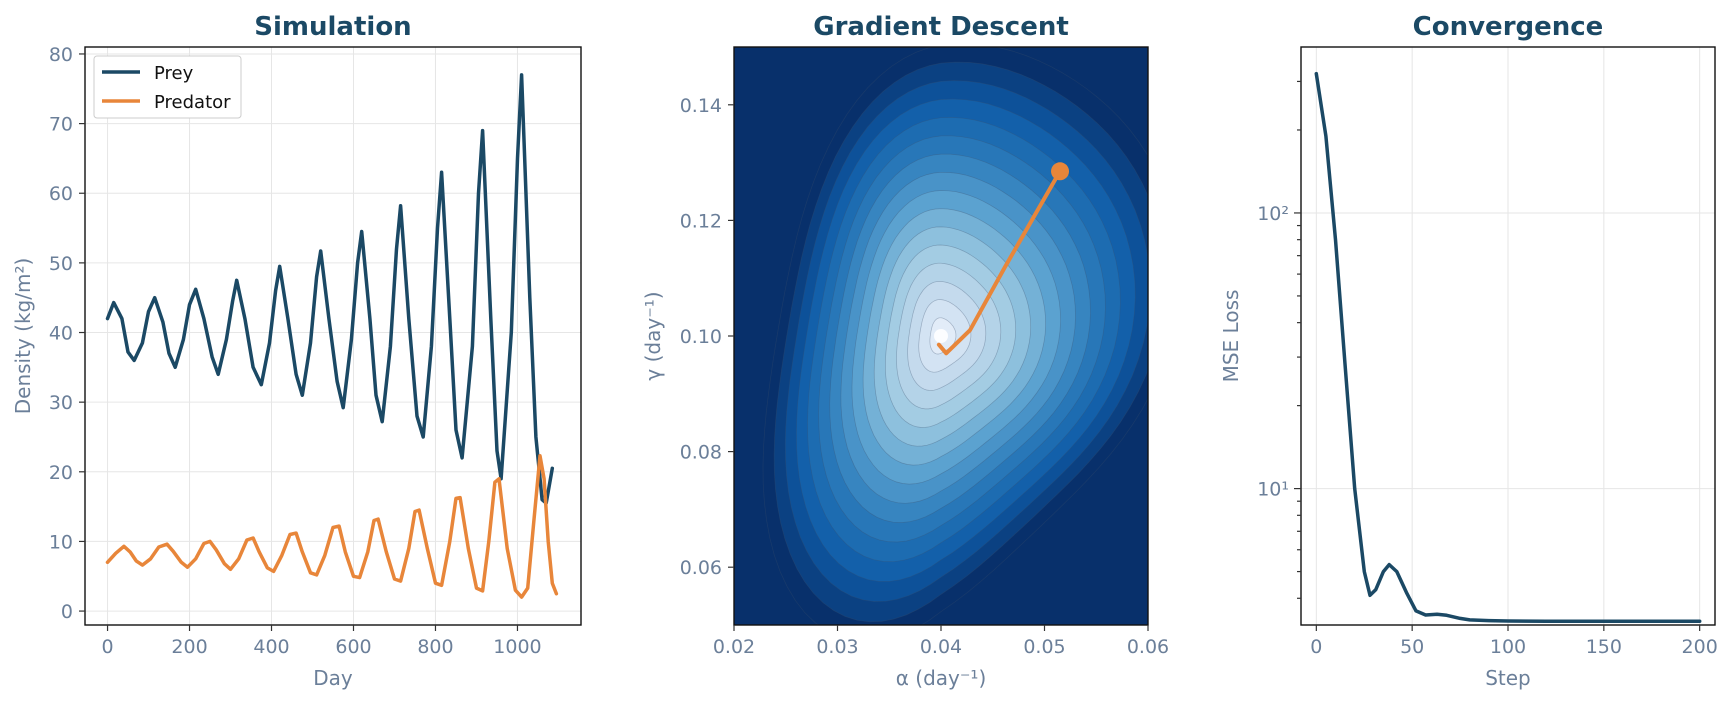 Image resolution: width=1730 pixels, height=702 pixels. I want to click on y-tick-label: 0, so click(67, 612).